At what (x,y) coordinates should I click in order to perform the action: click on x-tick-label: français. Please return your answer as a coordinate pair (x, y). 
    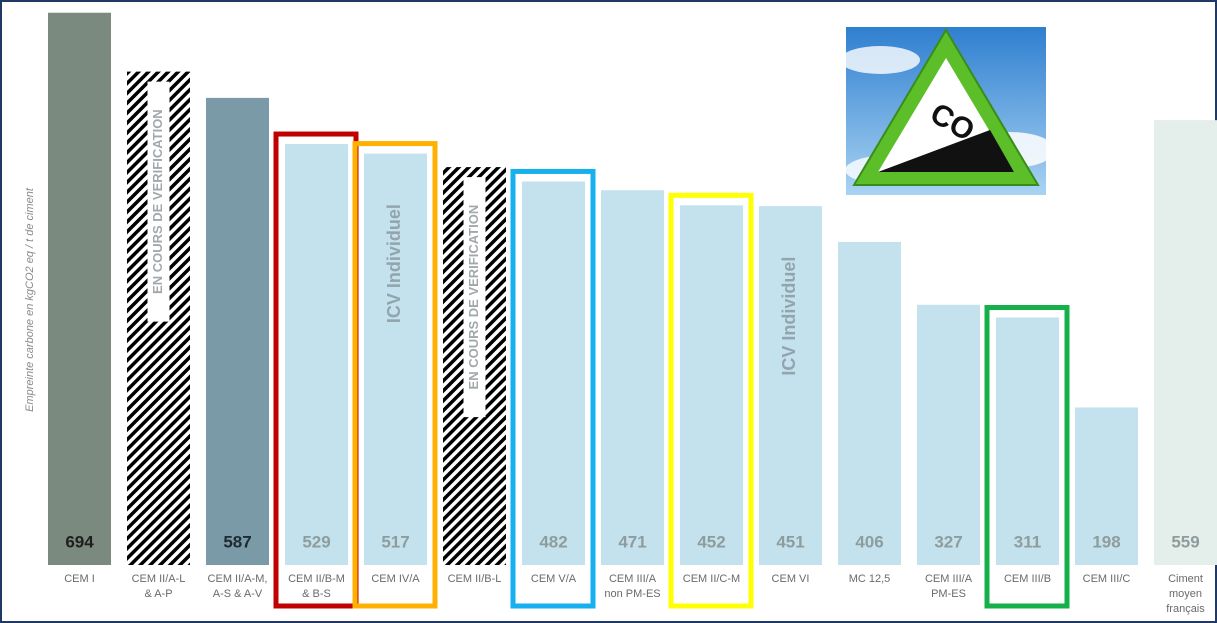
    Looking at the image, I should click on (1185, 609).